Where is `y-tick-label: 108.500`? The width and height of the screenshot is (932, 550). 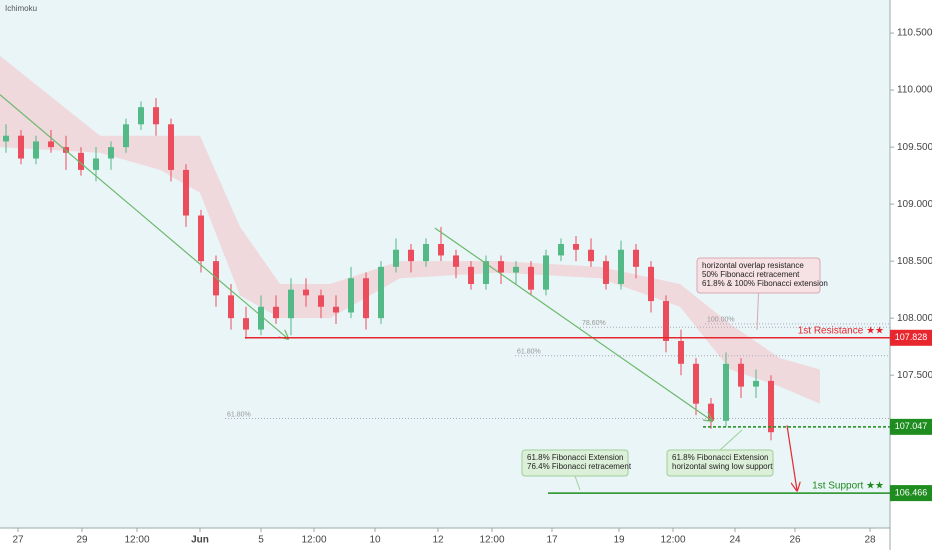 y-tick-label: 108.500 is located at coordinates (914, 261).